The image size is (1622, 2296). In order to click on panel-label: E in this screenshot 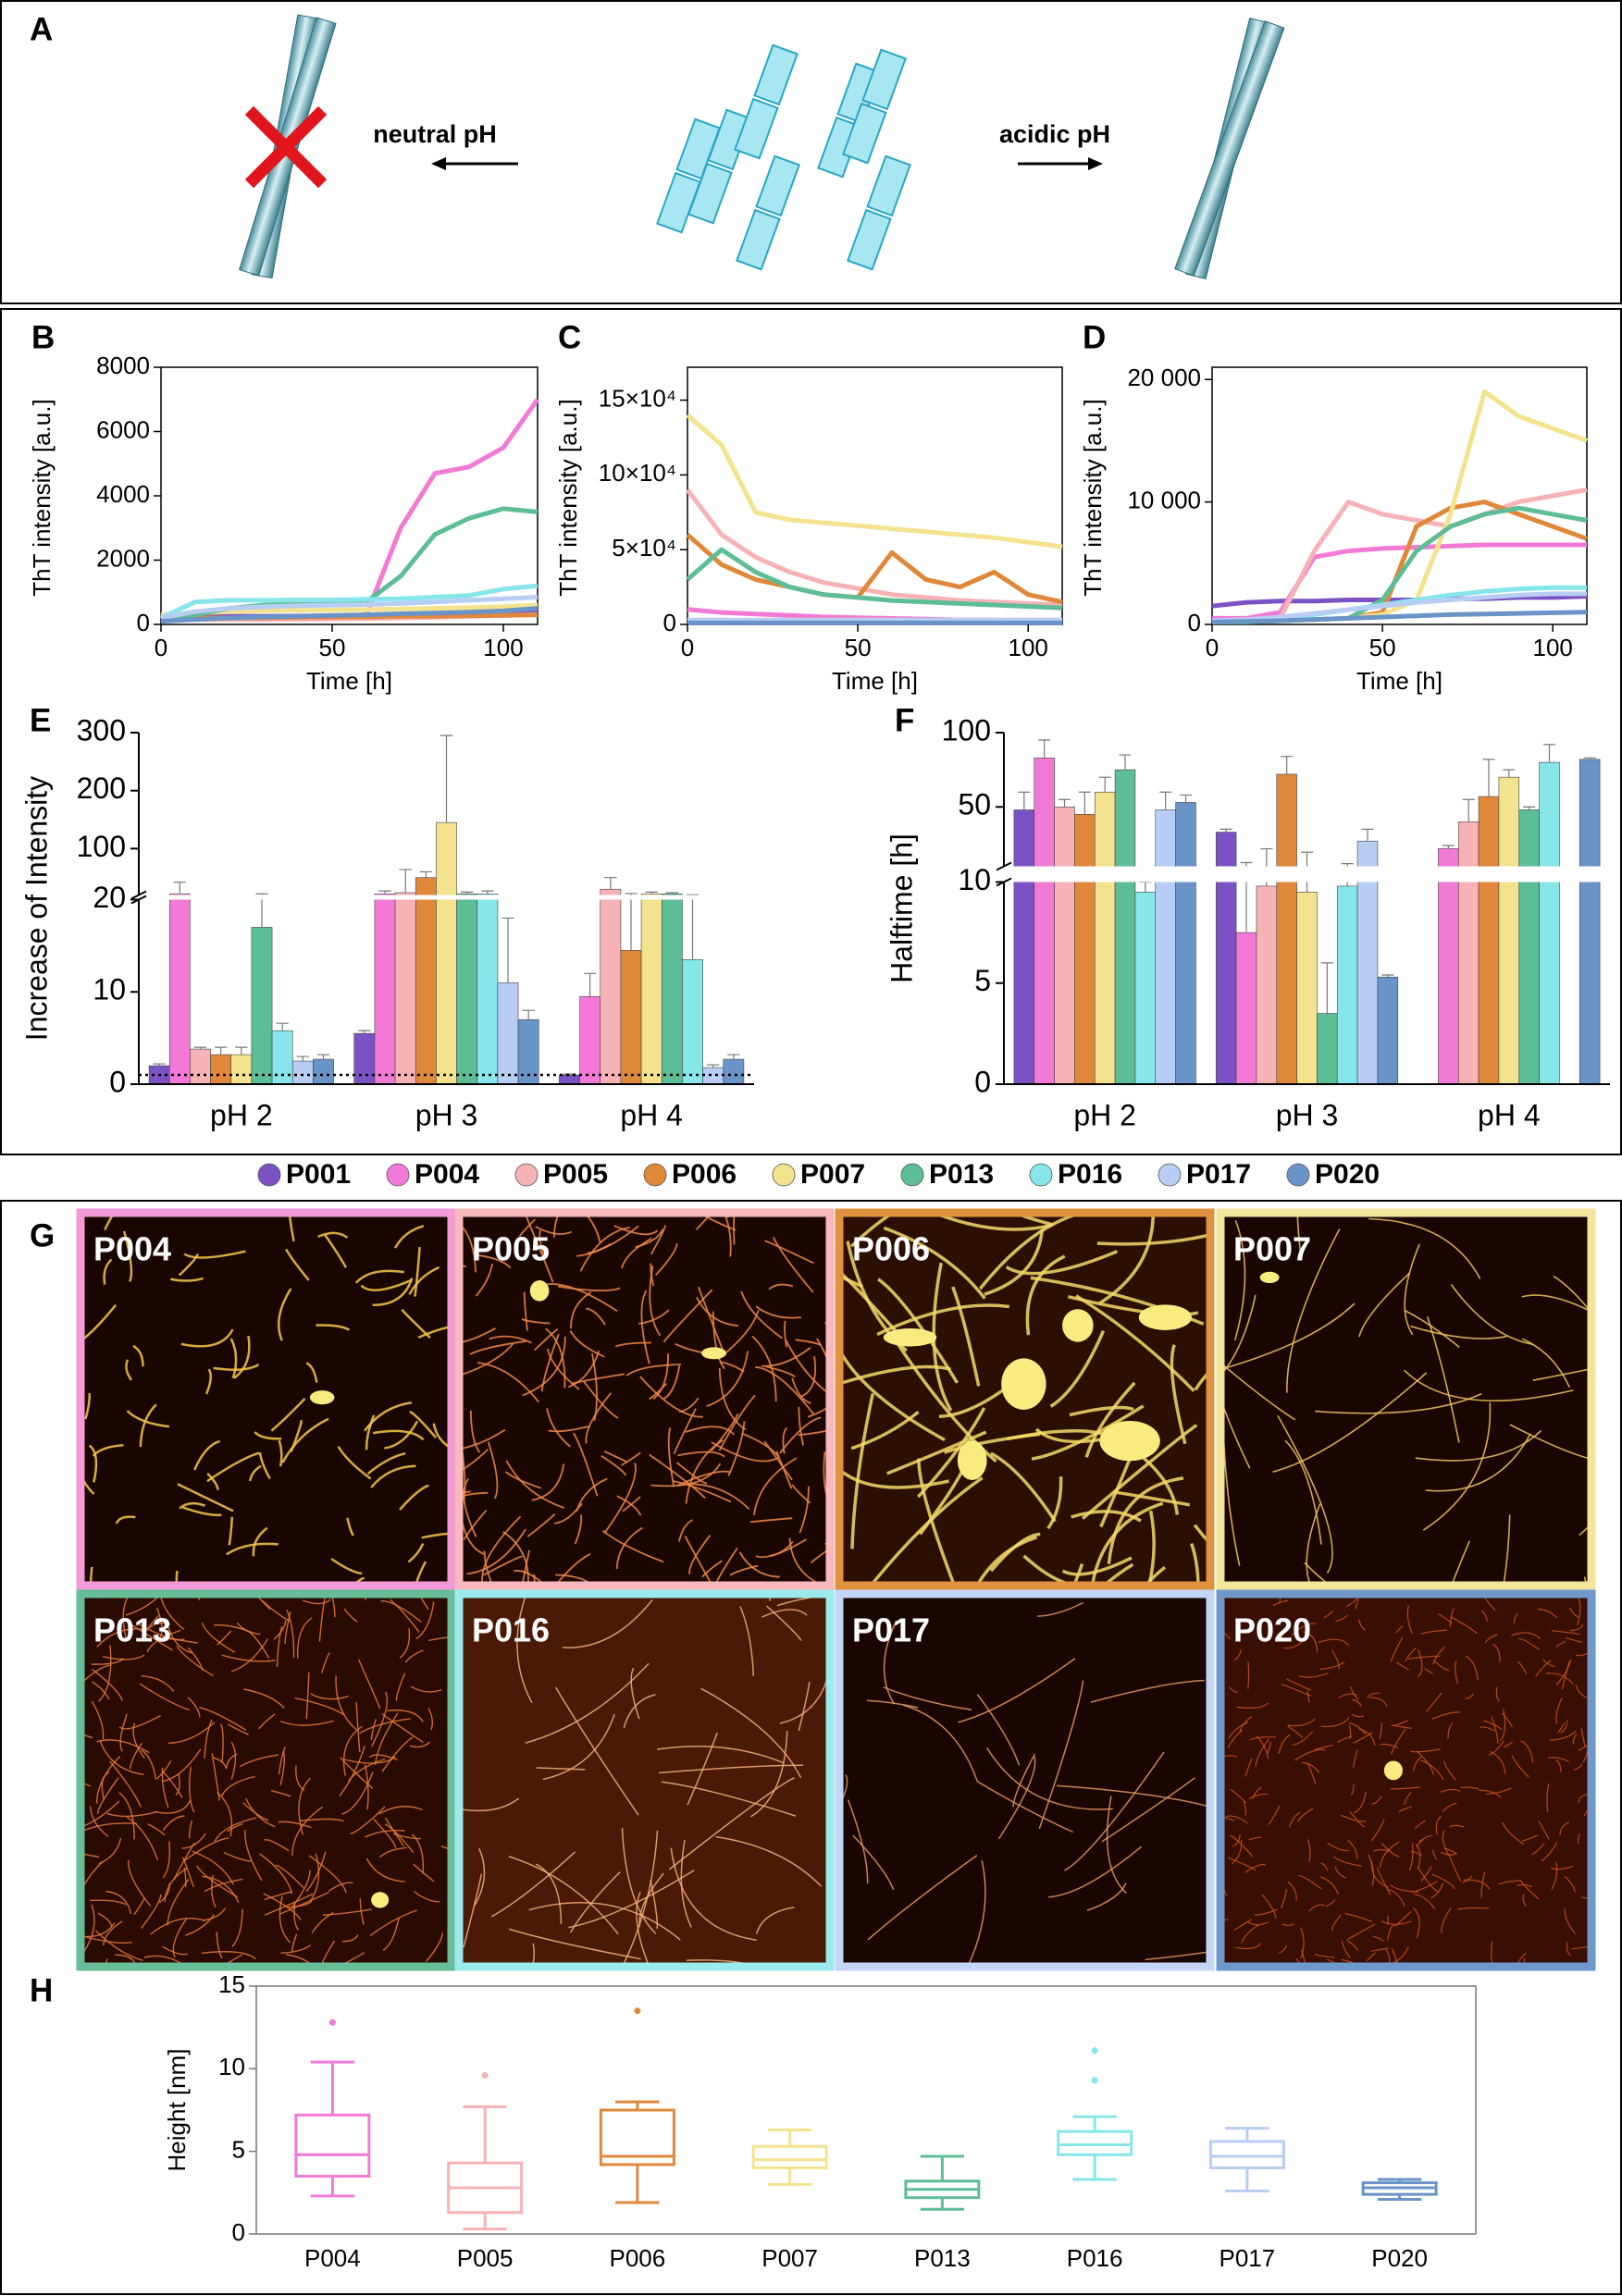, I will do `click(40, 720)`.